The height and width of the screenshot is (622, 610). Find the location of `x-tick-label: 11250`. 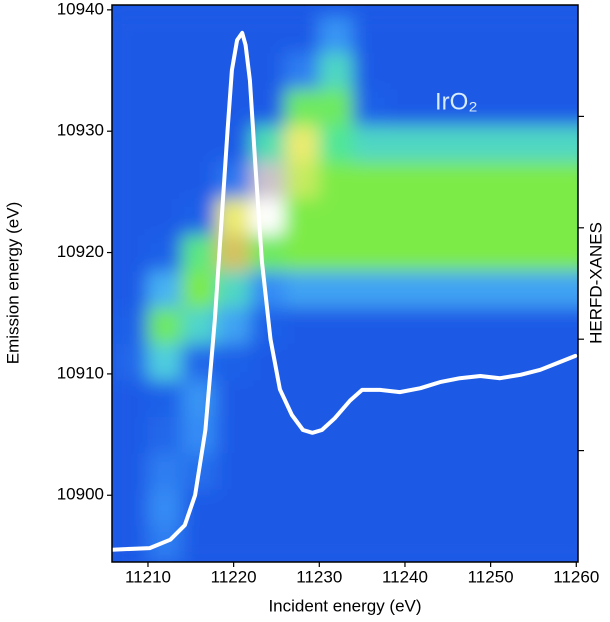

x-tick-label: 11250 is located at coordinates (491, 576).